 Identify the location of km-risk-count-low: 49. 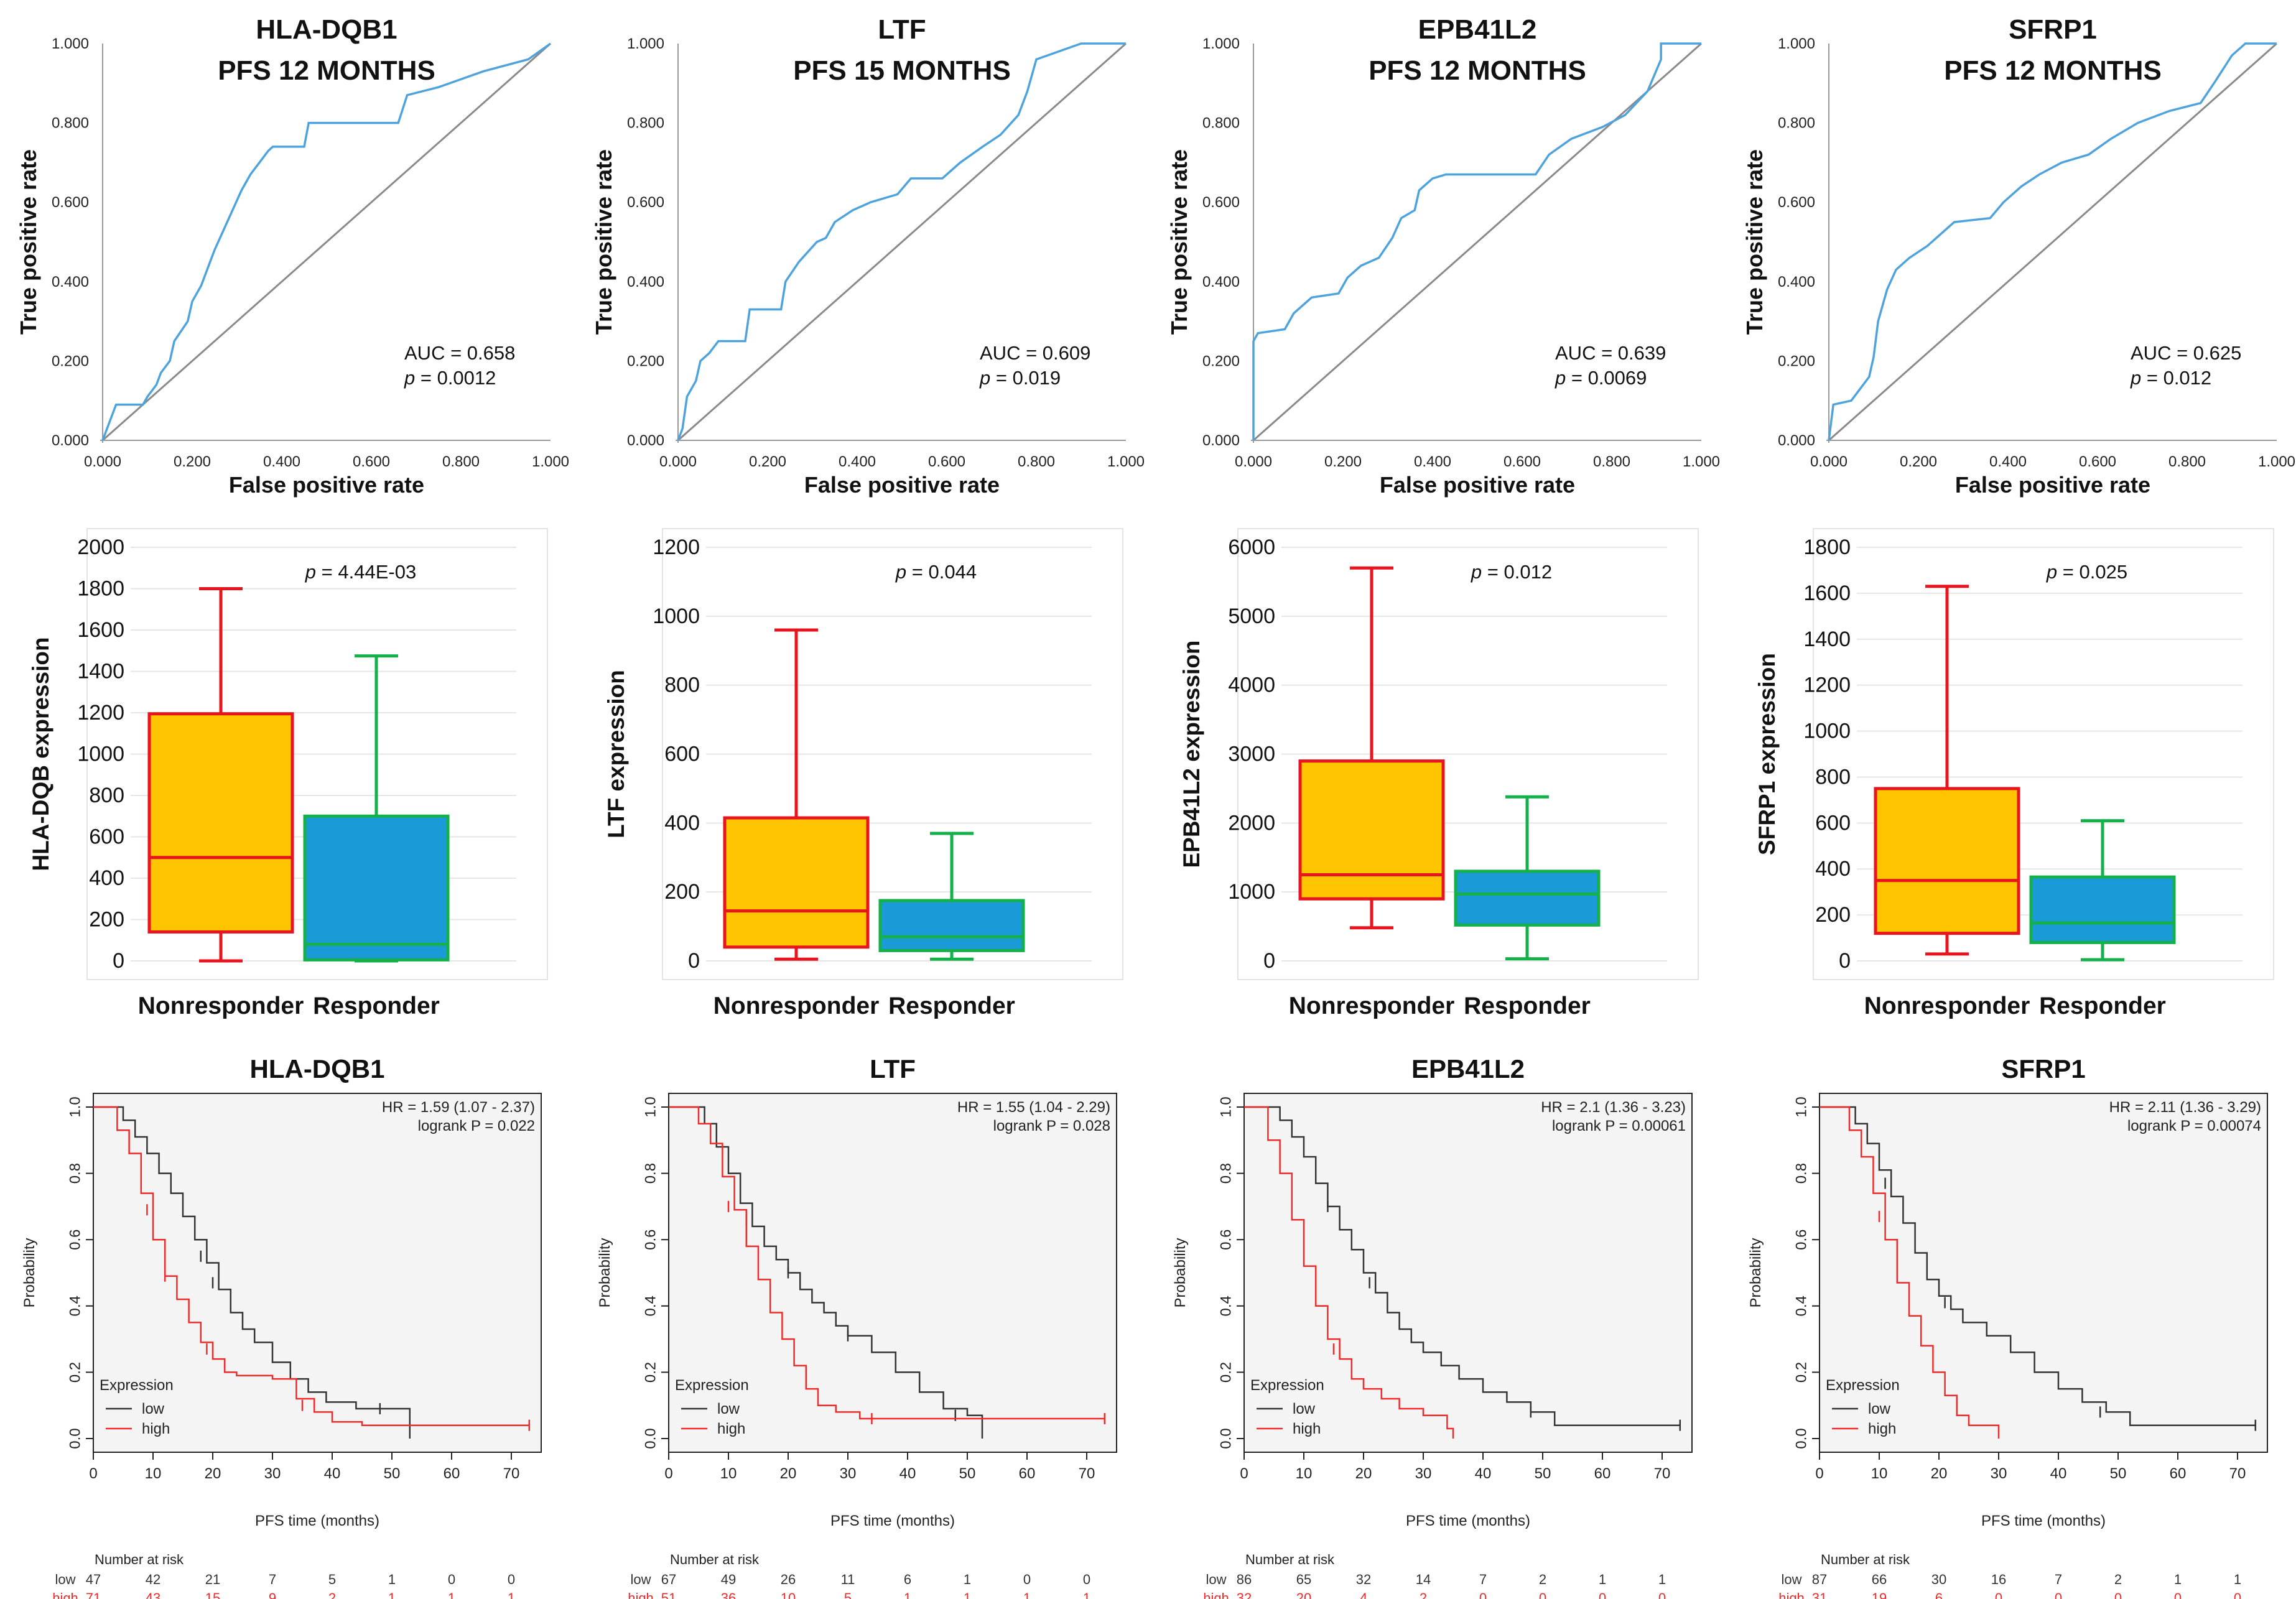
(728, 1579).